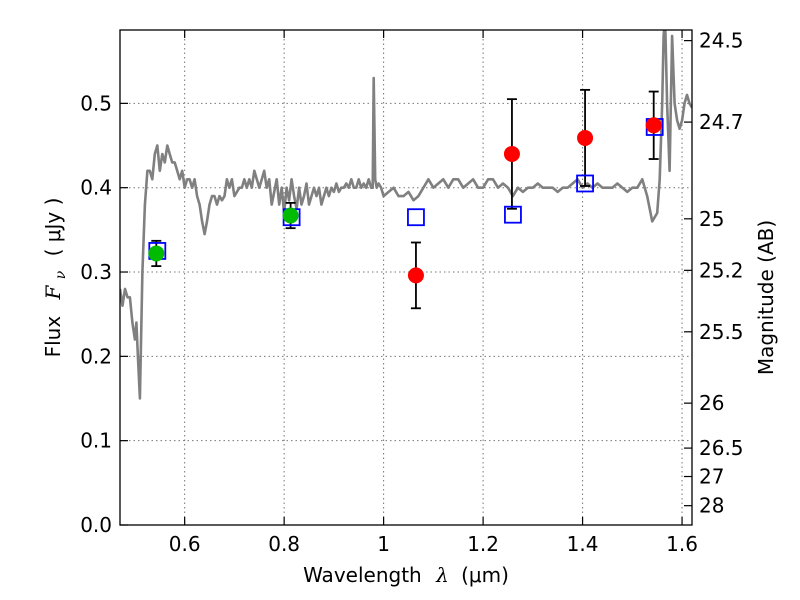  What do you see at coordinates (721, 41) in the screenshot?
I see `y2-tick-label: 24.5` at bounding box center [721, 41].